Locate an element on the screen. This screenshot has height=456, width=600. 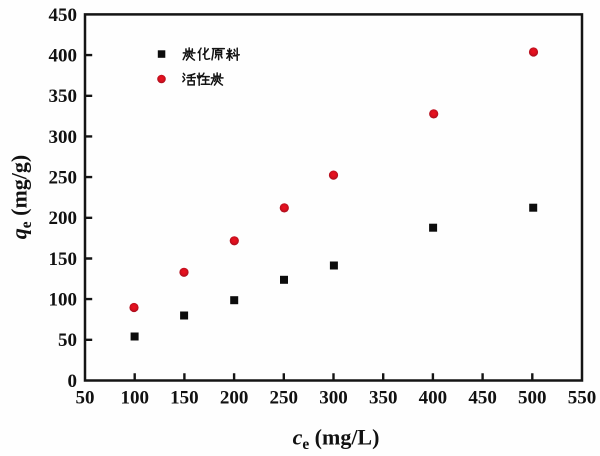
svg-text: ce (mg/L) is located at coordinates (336, 439).